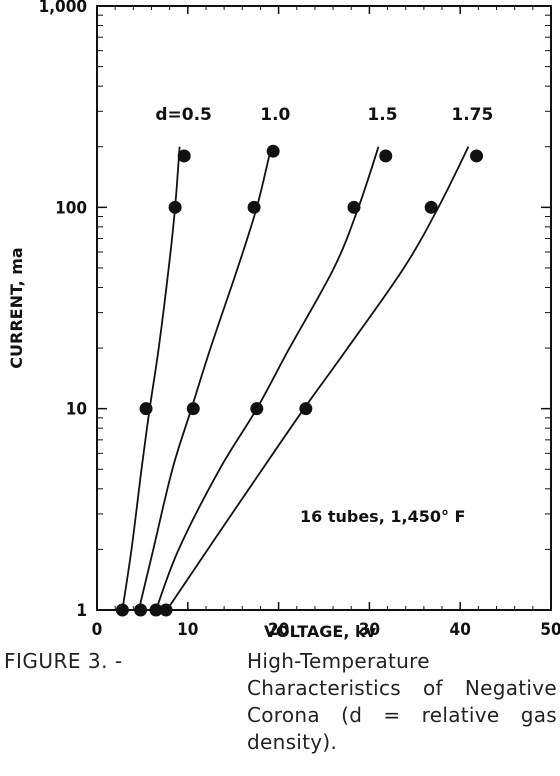 Image resolution: width=560 pixels, height=776 pixels. What do you see at coordinates (460, 630) in the screenshot?
I see `x-tick-label: 40` at bounding box center [460, 630].